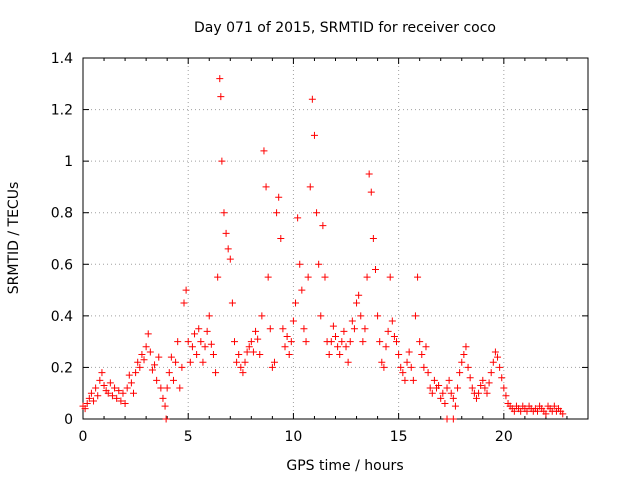 This screenshot has width=640, height=480. Describe the element at coordinates (62, 265) in the screenshot. I see `y-tick-label: 0.6` at that location.